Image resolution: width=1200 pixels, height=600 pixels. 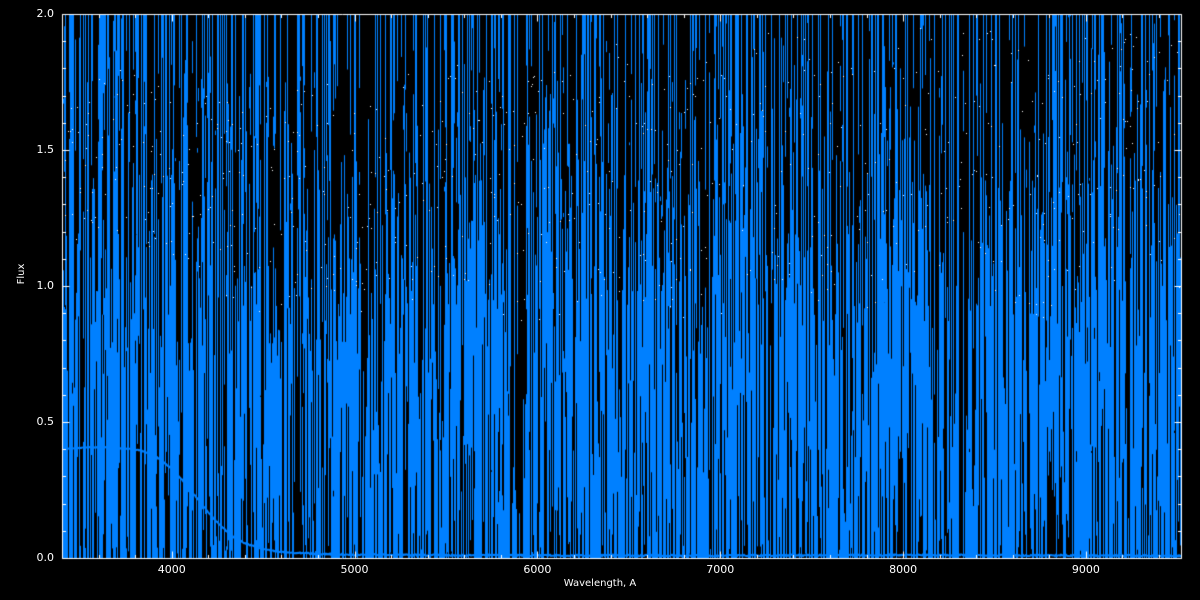 What do you see at coordinates (537, 569) in the screenshot?
I see `x-tick-label: 6000` at bounding box center [537, 569].